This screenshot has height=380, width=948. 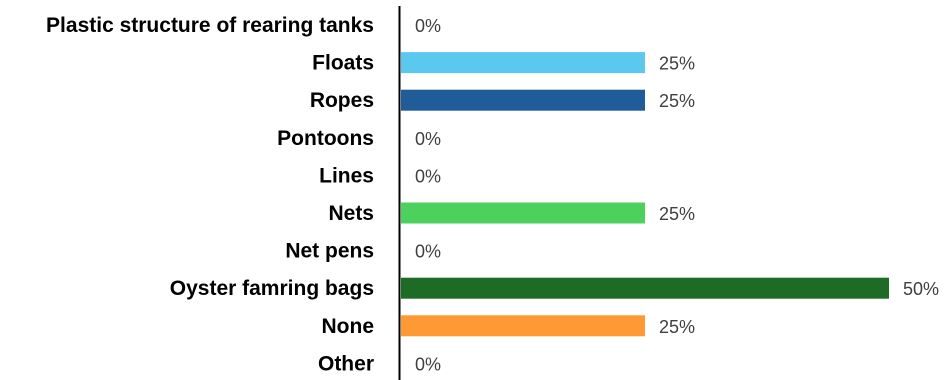 What do you see at coordinates (325, 138) in the screenshot?
I see `category-label-3: Pontoons` at bounding box center [325, 138].